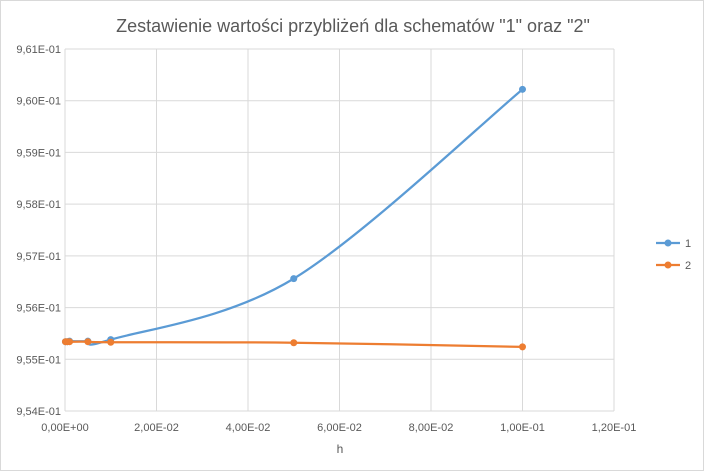  I want to click on x-tick-label: 1,00E-01, so click(522, 428).